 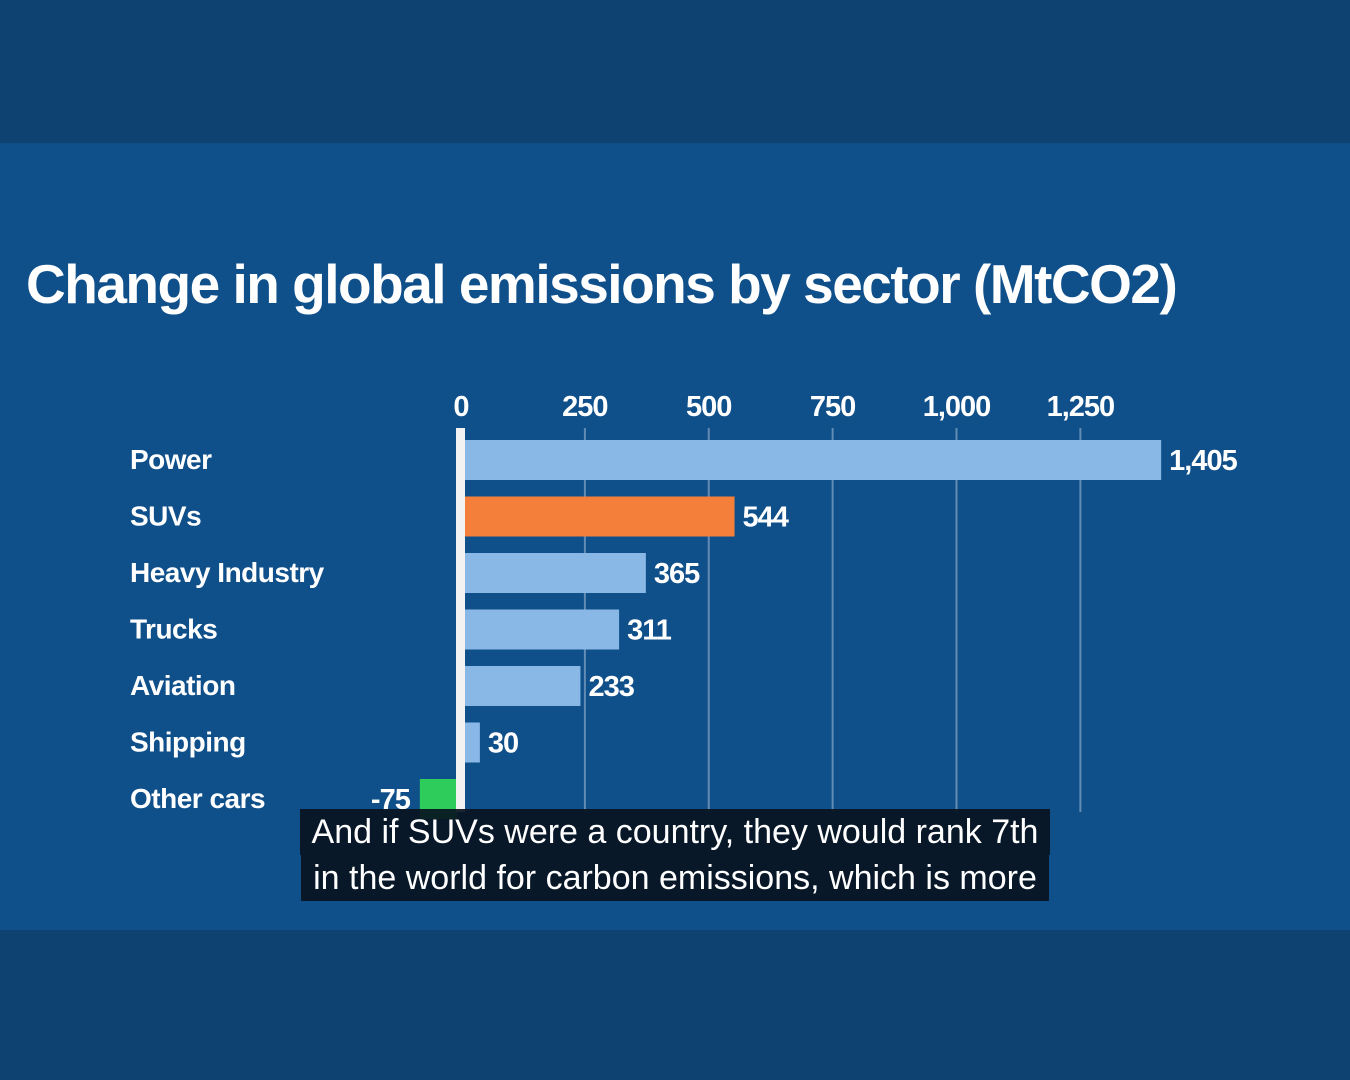 What do you see at coordinates (503, 744) in the screenshot?
I see `value-label: 30` at bounding box center [503, 744].